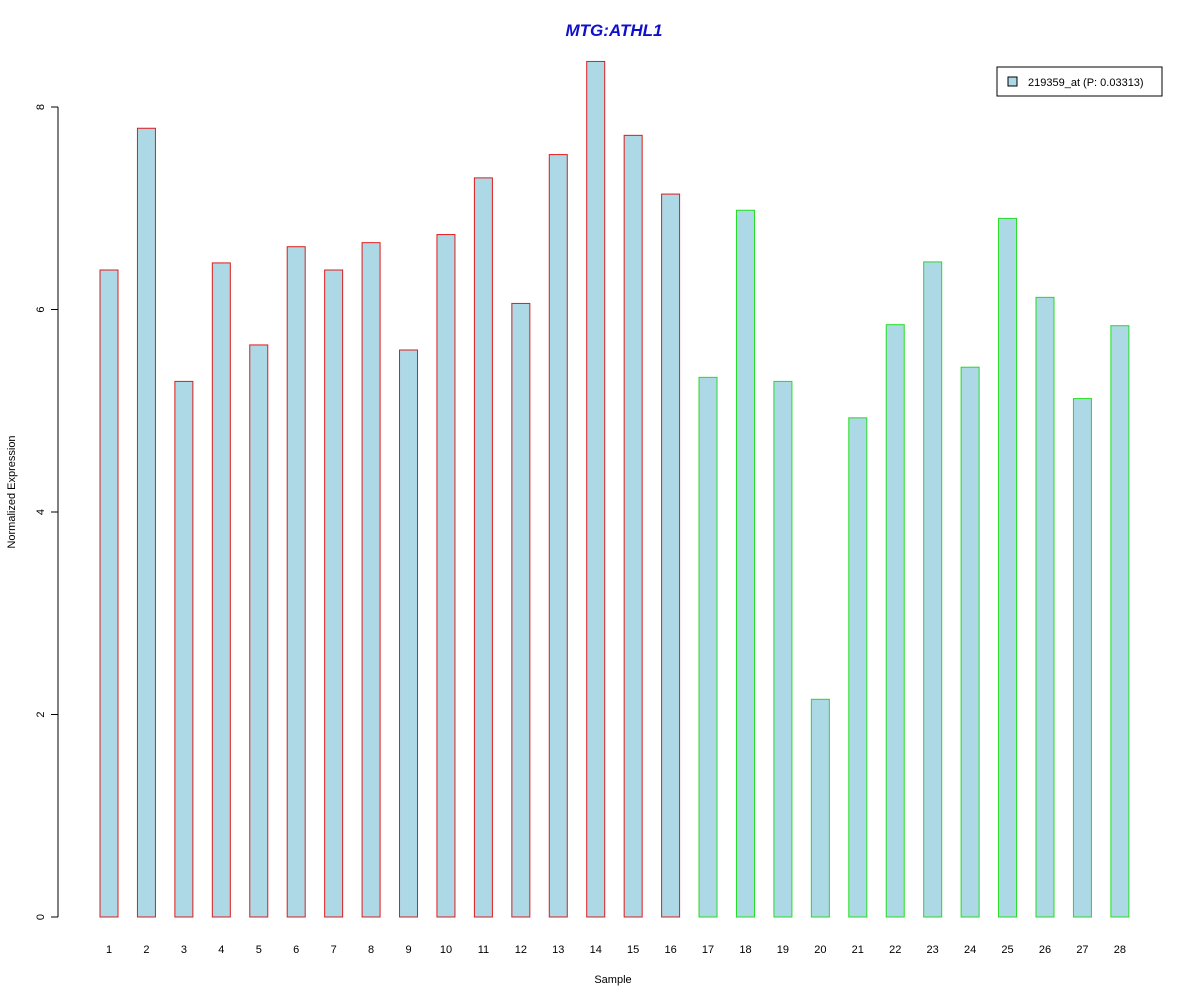 The image size is (1200, 1000). What do you see at coordinates (558, 950) in the screenshot?
I see `x-tick-label: 13` at bounding box center [558, 950].